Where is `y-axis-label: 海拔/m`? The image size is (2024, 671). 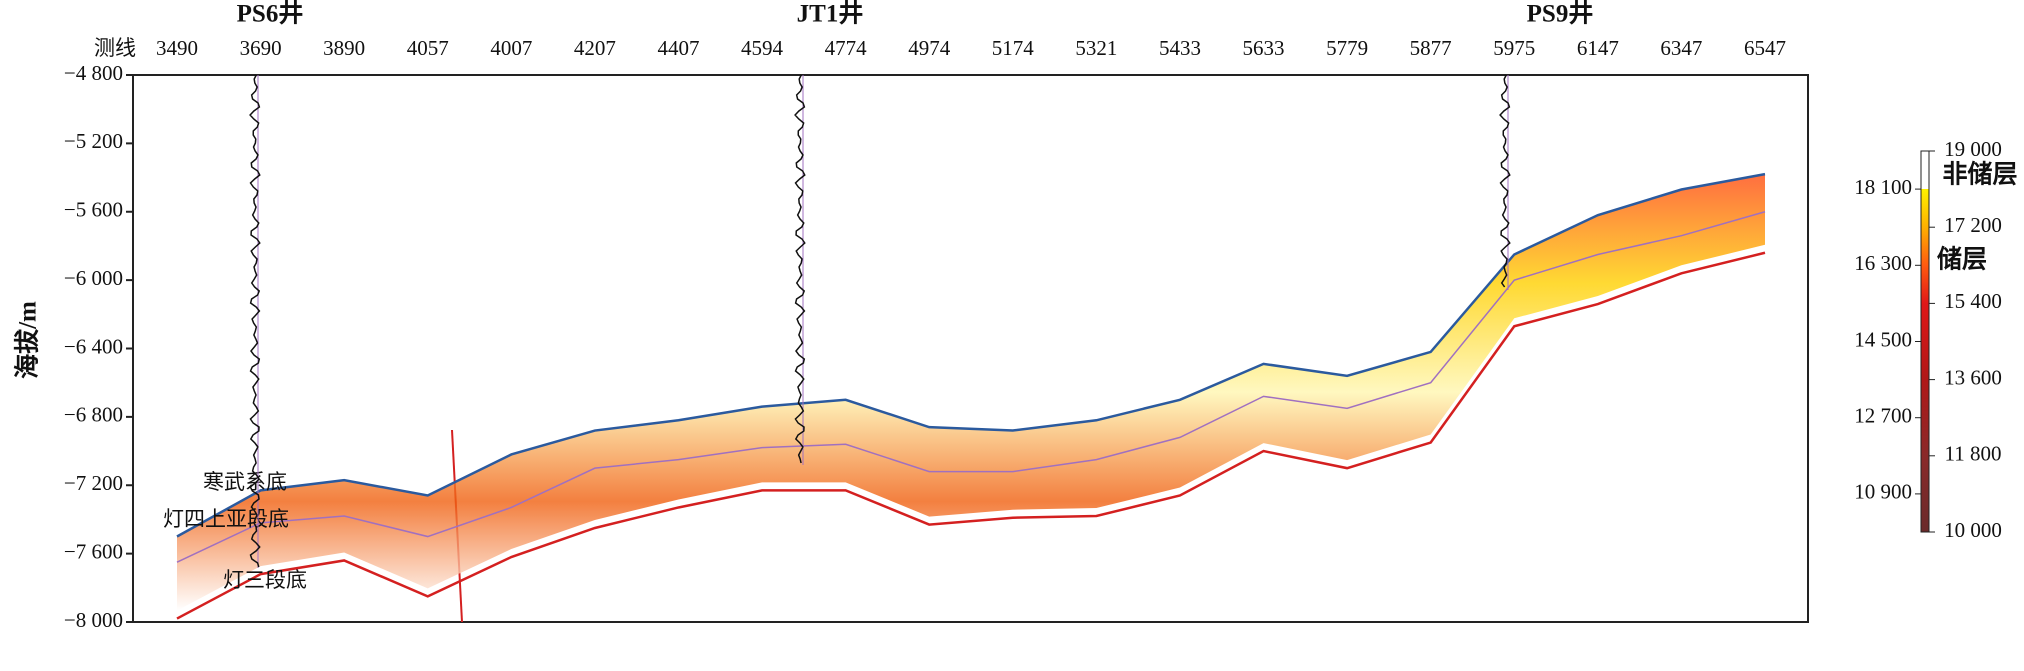
y-axis-label: 海拔/m is located at coordinates (27, 340).